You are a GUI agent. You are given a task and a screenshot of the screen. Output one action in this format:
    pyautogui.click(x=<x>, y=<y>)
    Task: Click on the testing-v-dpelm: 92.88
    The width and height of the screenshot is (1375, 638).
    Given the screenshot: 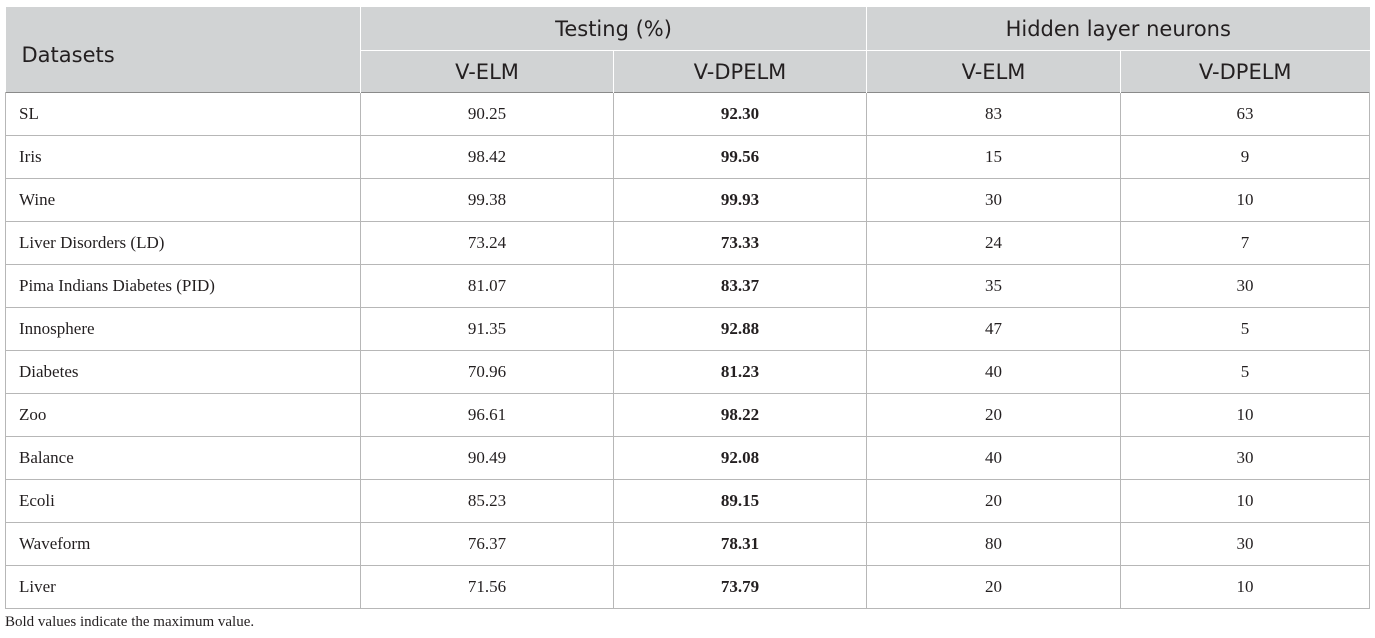 What is the action you would take?
    pyautogui.click(x=740, y=329)
    